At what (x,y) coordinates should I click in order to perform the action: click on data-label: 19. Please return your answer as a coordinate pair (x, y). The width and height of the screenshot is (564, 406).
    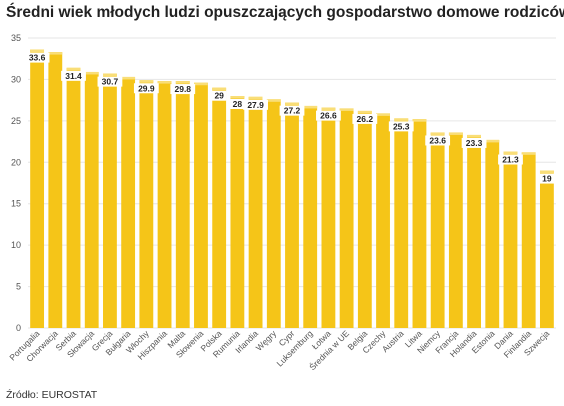
    Looking at the image, I should click on (547, 179).